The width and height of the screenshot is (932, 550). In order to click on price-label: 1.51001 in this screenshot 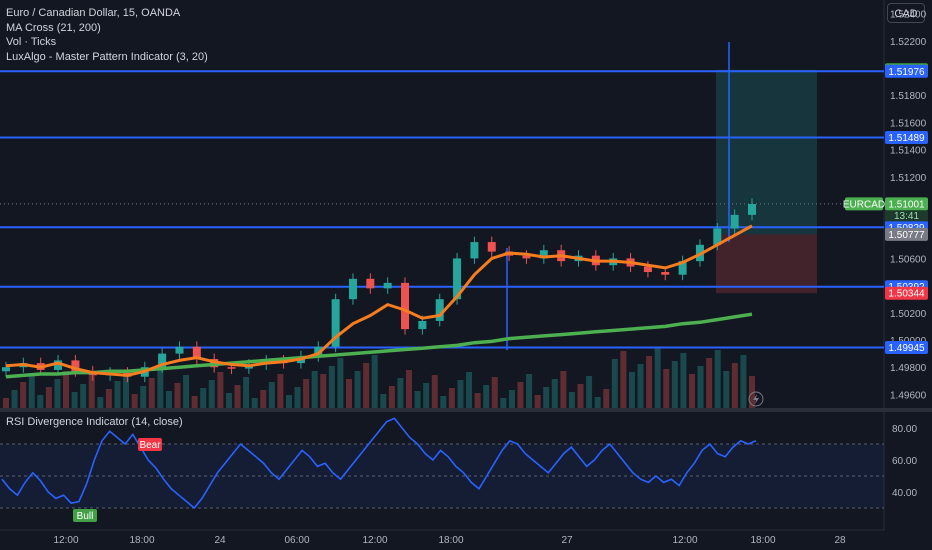, I will do `click(906, 204)`.